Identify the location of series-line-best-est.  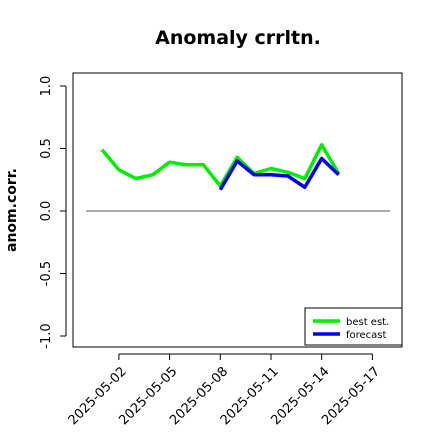
(220, 165).